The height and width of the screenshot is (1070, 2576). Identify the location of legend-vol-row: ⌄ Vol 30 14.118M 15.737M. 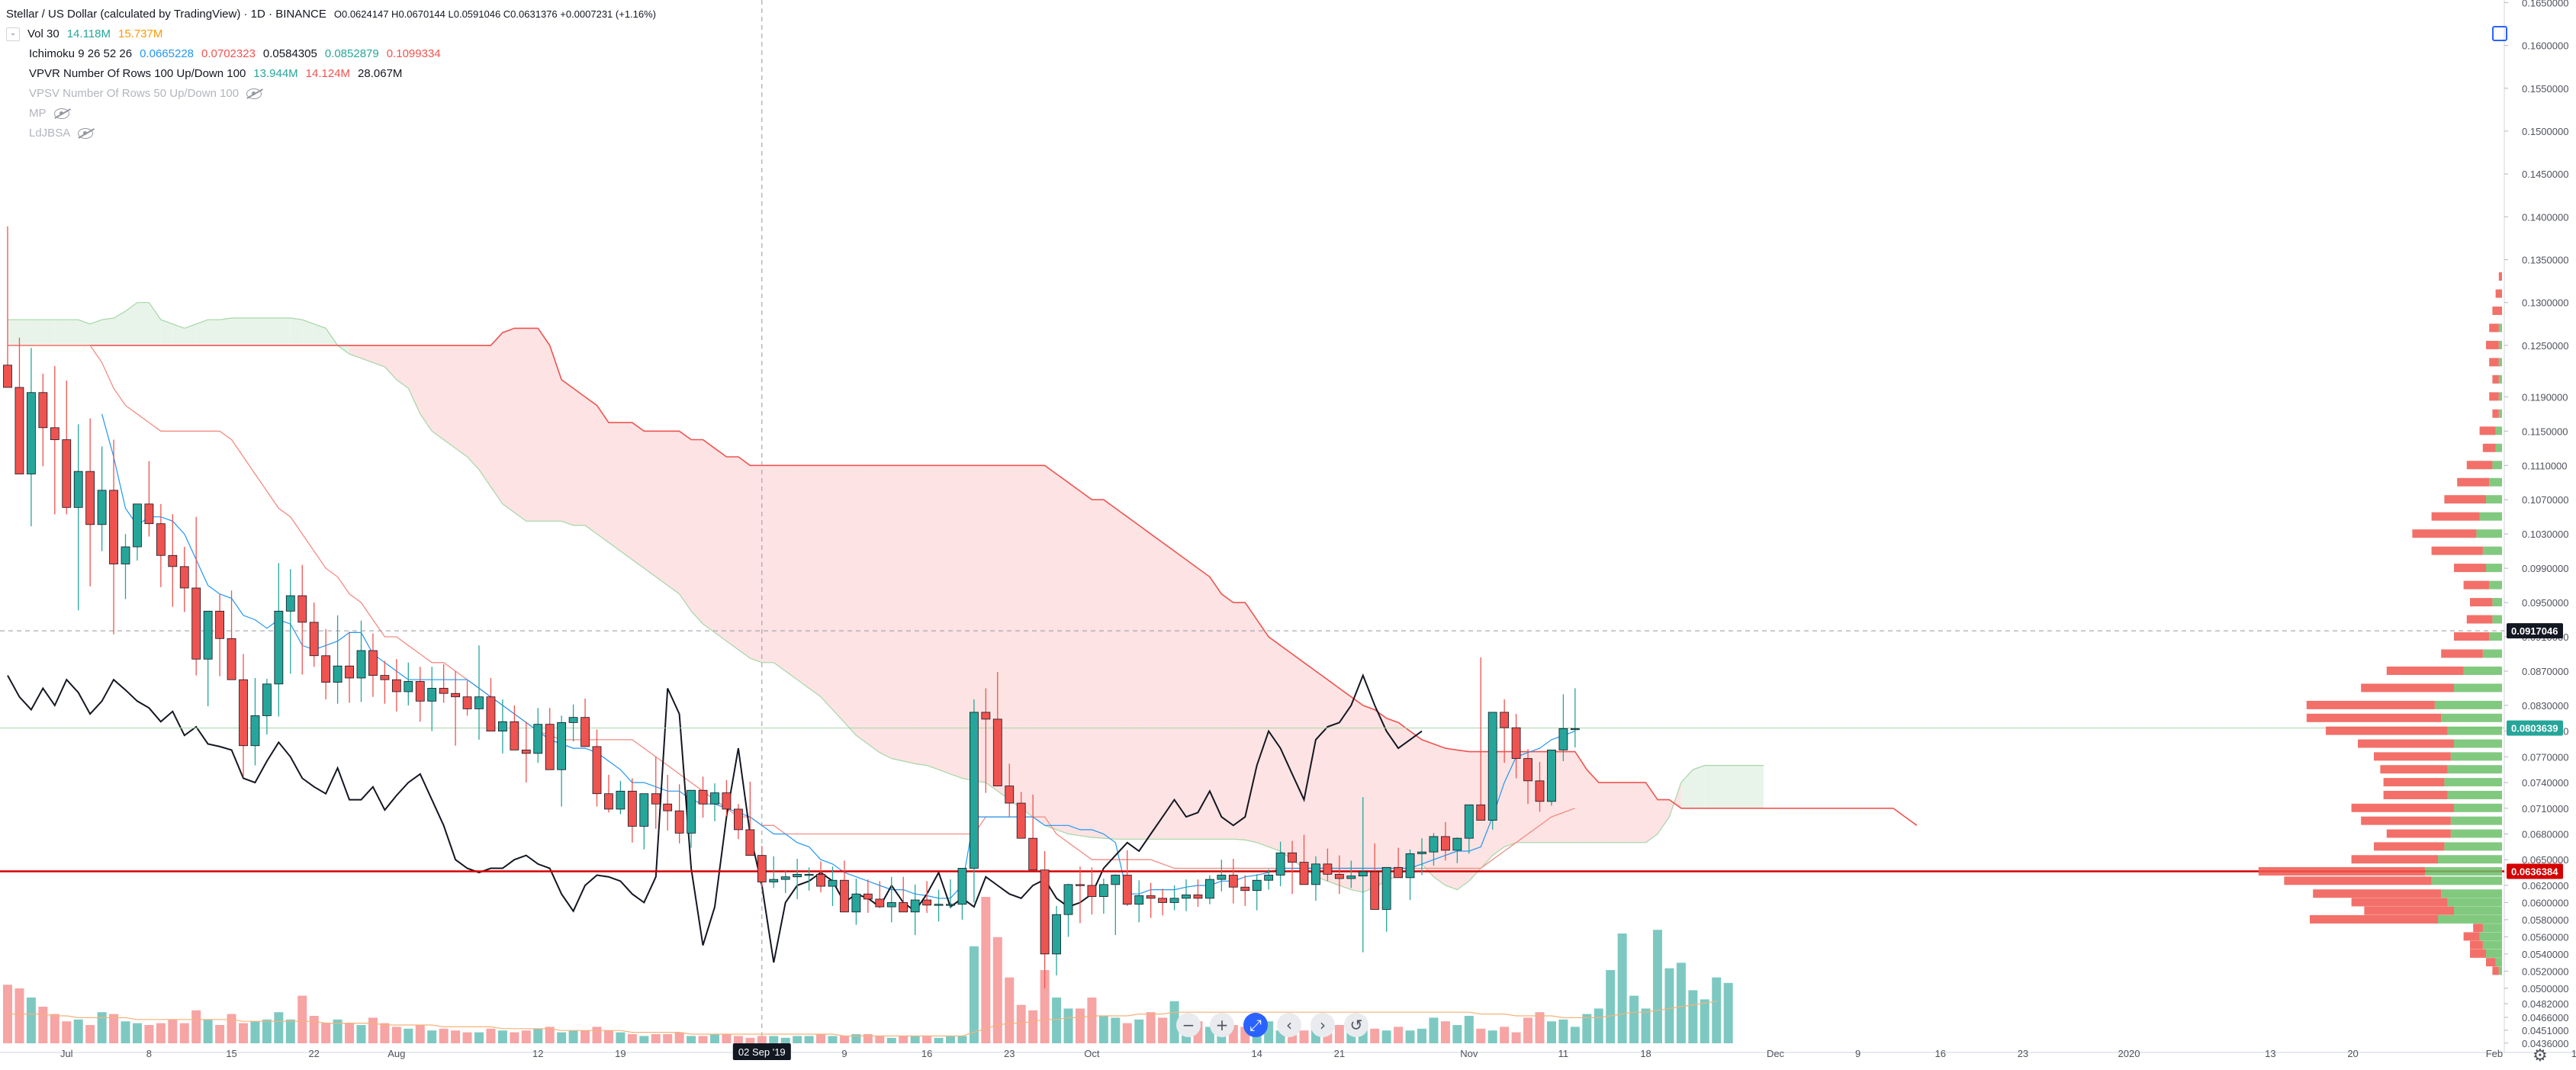
(331, 34).